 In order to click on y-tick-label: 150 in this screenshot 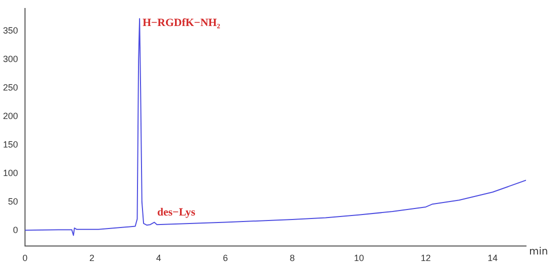, I will do `click(10, 144)`.